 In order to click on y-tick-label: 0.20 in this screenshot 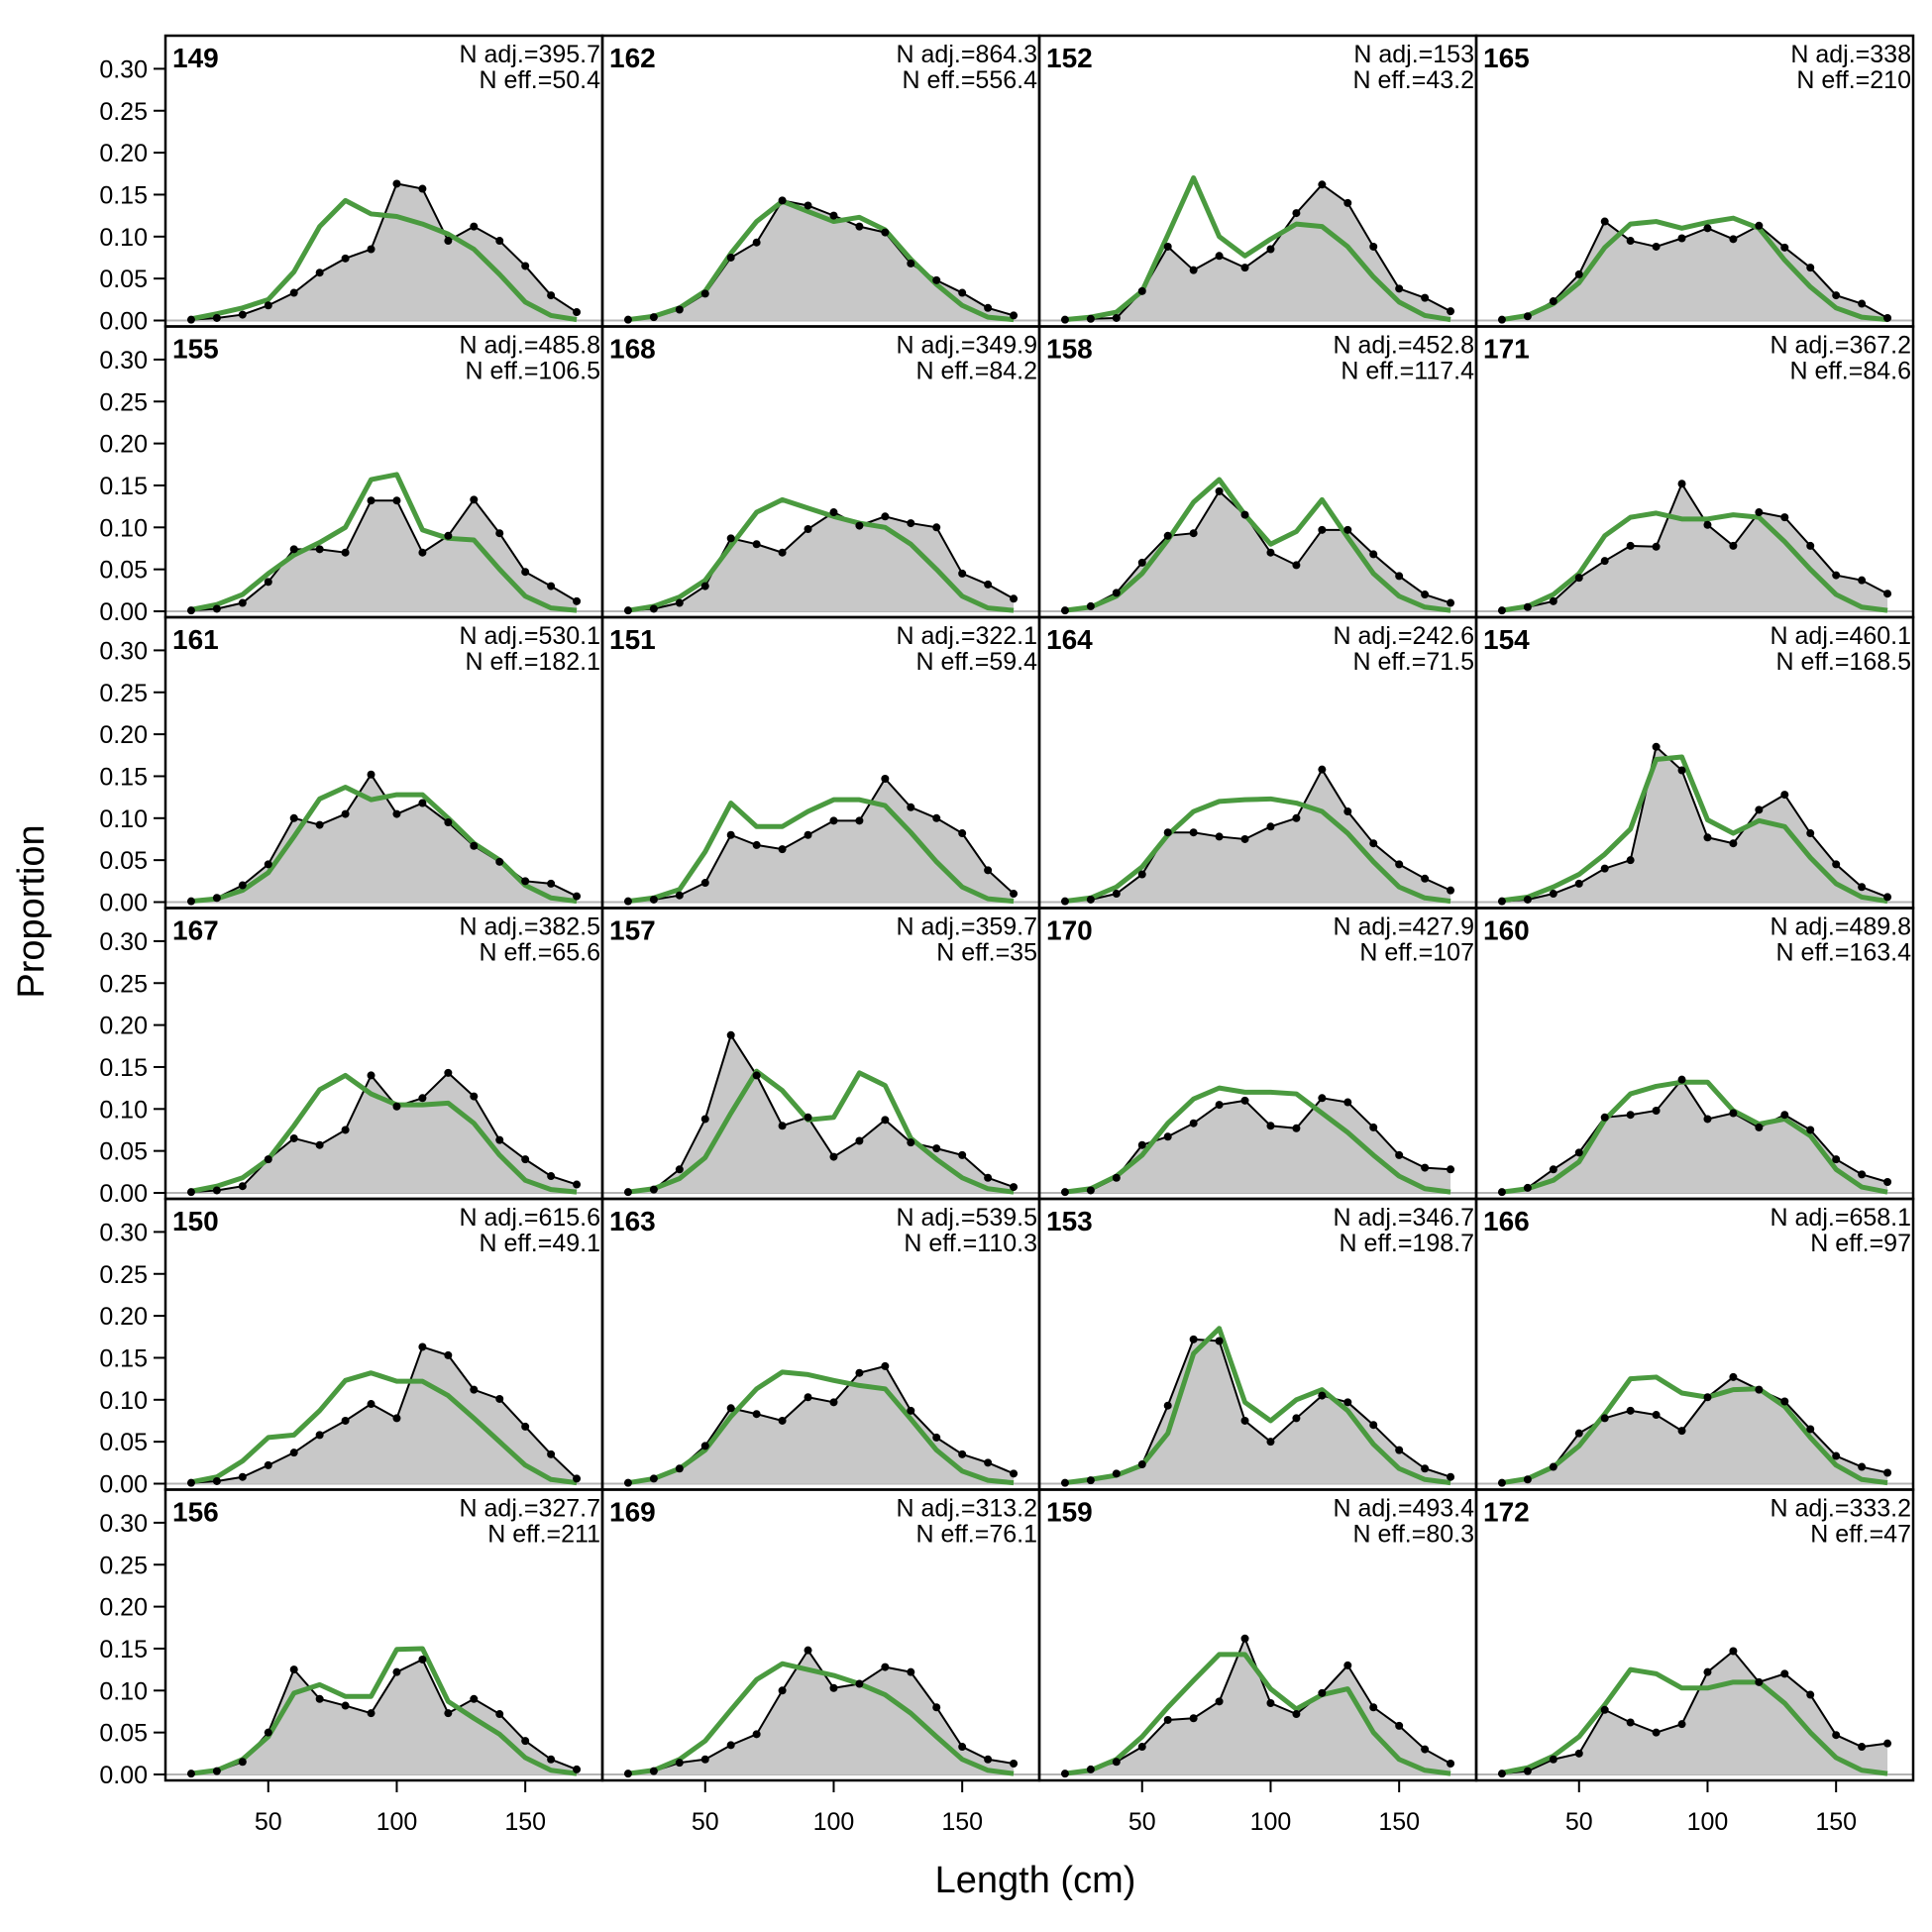, I will do `click(124, 153)`.